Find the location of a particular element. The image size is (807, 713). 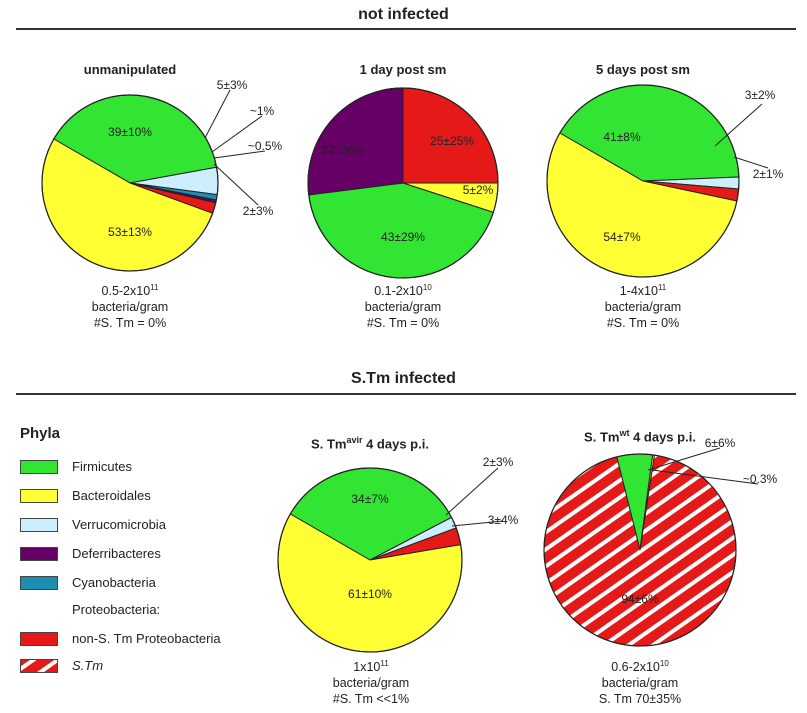

pie-2-slice-proteobacteria is located at coordinates (691, 191).